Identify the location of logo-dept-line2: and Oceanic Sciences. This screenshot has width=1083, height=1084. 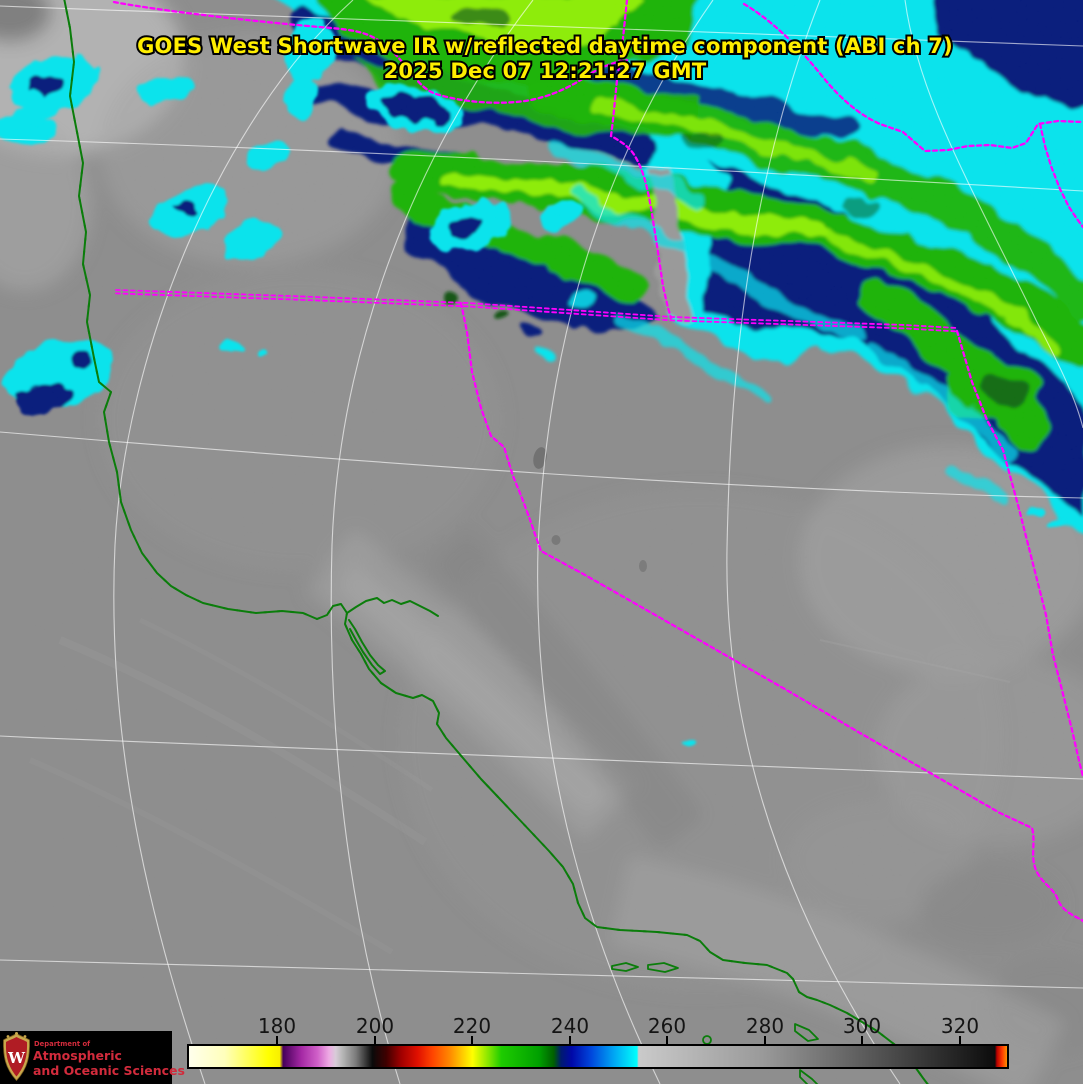
(109, 1070).